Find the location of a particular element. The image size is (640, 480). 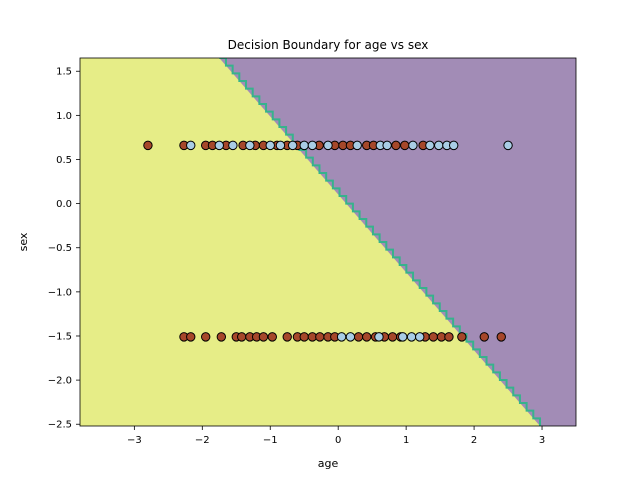

x-tick-label: −3 is located at coordinates (134, 440).